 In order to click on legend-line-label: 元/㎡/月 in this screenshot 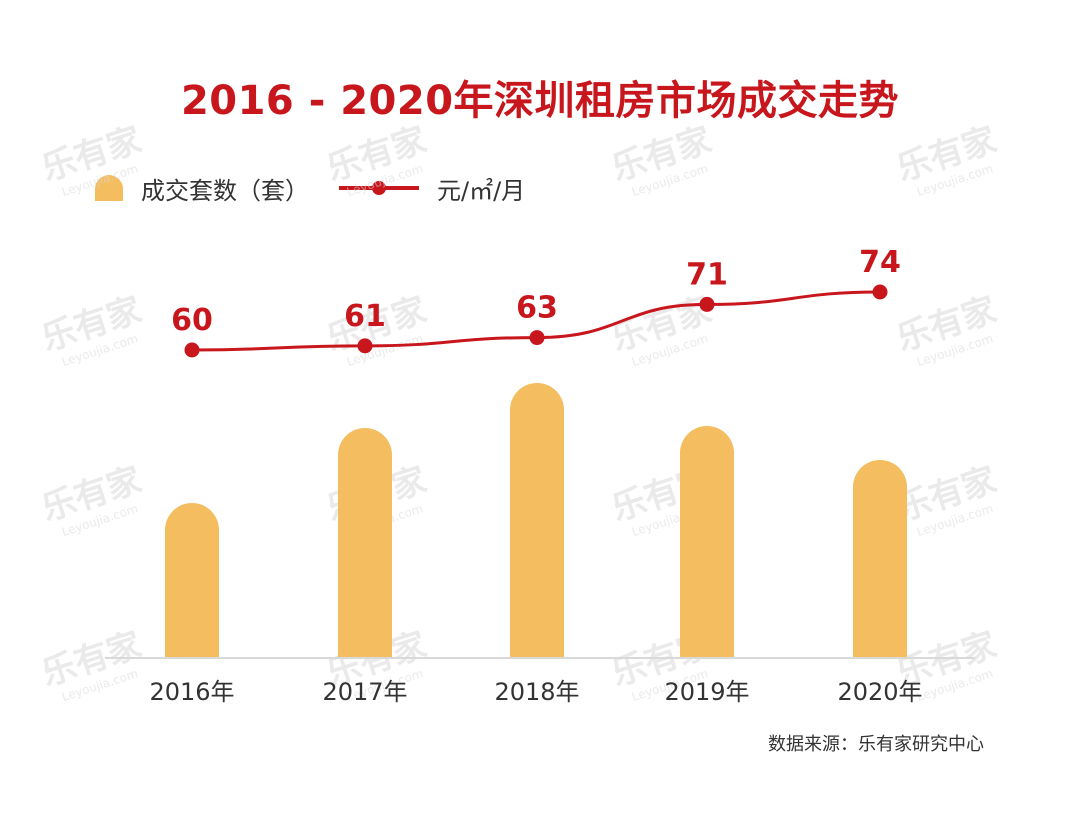, I will do `click(481, 190)`.